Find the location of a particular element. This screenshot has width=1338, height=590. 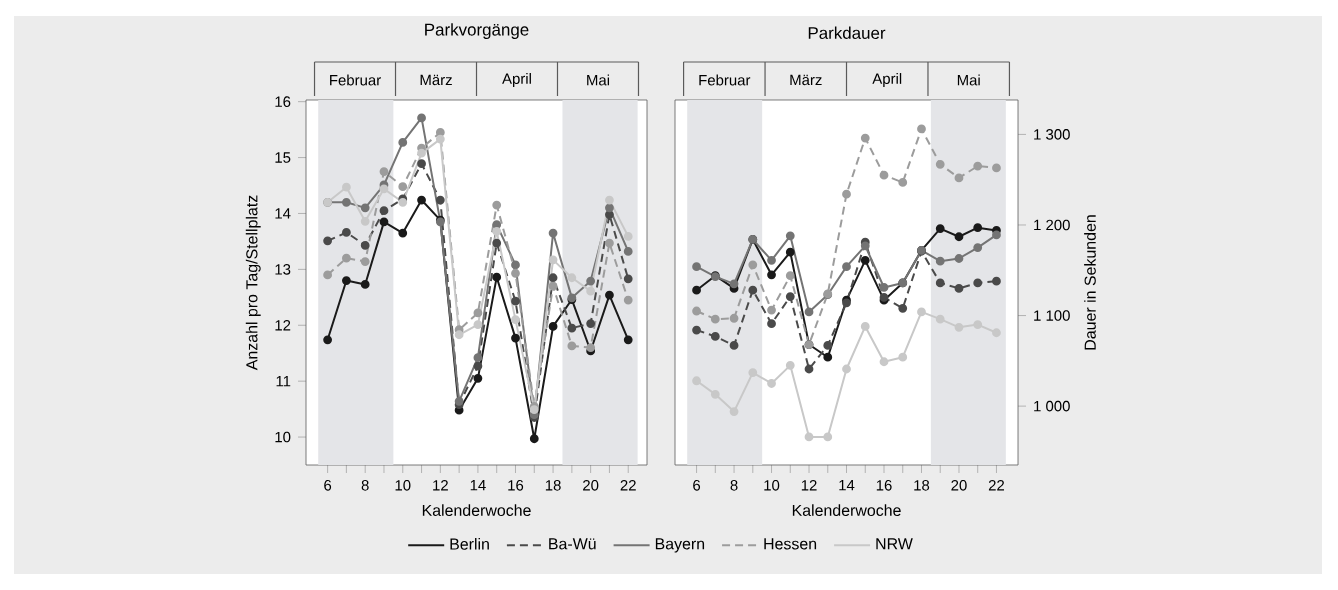

y2-axis-title: Dauer in Sekunden is located at coordinates (1090, 282).